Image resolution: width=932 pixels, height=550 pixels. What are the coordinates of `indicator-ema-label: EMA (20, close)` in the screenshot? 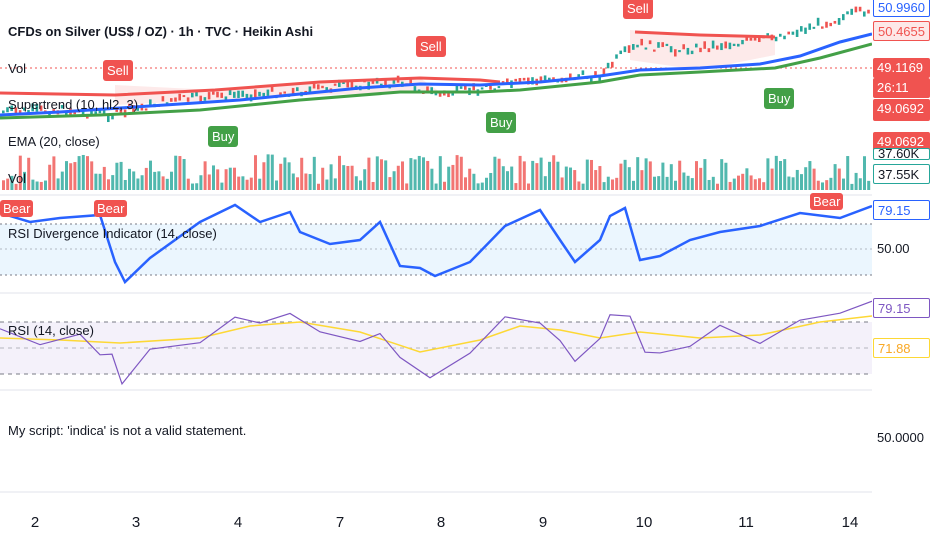 It's located at (54, 141).